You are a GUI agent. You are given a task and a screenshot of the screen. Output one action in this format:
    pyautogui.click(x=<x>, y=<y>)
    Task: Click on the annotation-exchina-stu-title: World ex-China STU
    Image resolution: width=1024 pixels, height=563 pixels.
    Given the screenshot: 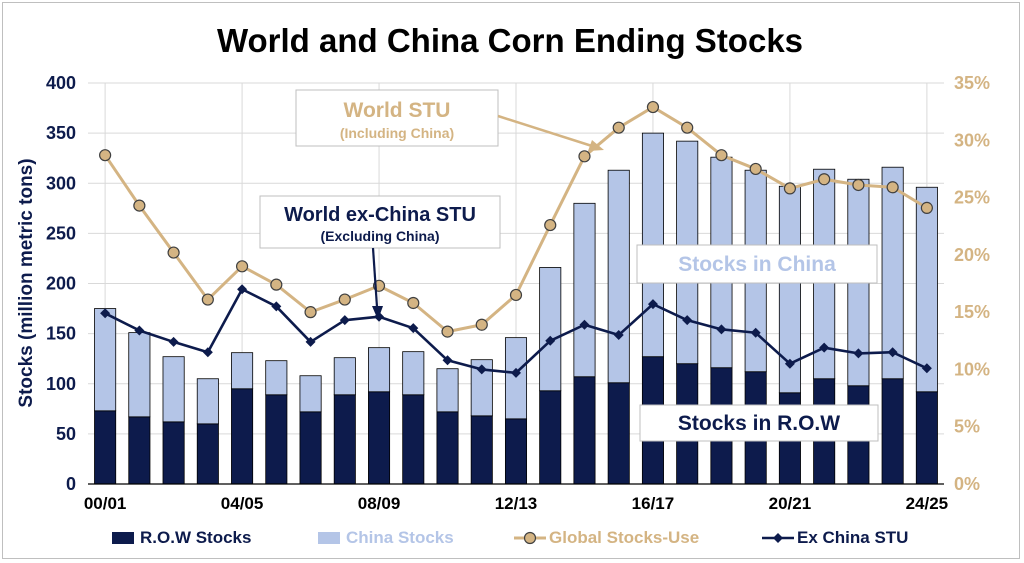 What is the action you would take?
    pyautogui.click(x=380, y=215)
    